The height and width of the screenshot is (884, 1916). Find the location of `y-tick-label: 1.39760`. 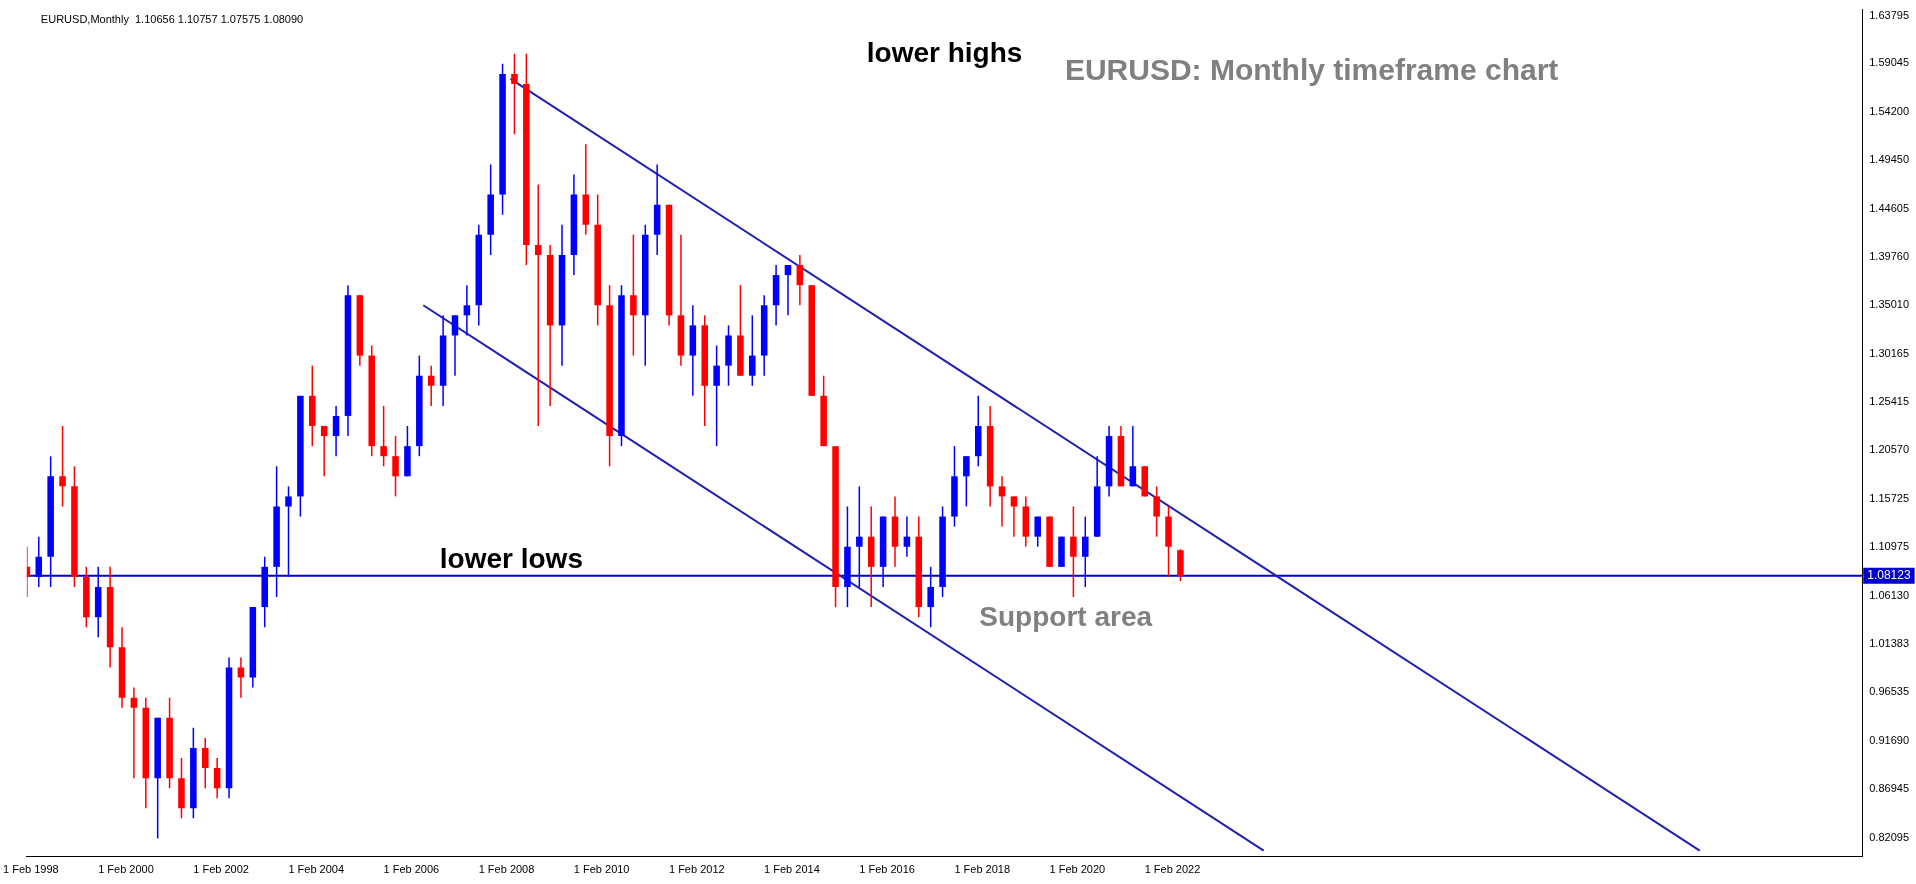

y-tick-label: 1.39760 is located at coordinates (1889, 256).